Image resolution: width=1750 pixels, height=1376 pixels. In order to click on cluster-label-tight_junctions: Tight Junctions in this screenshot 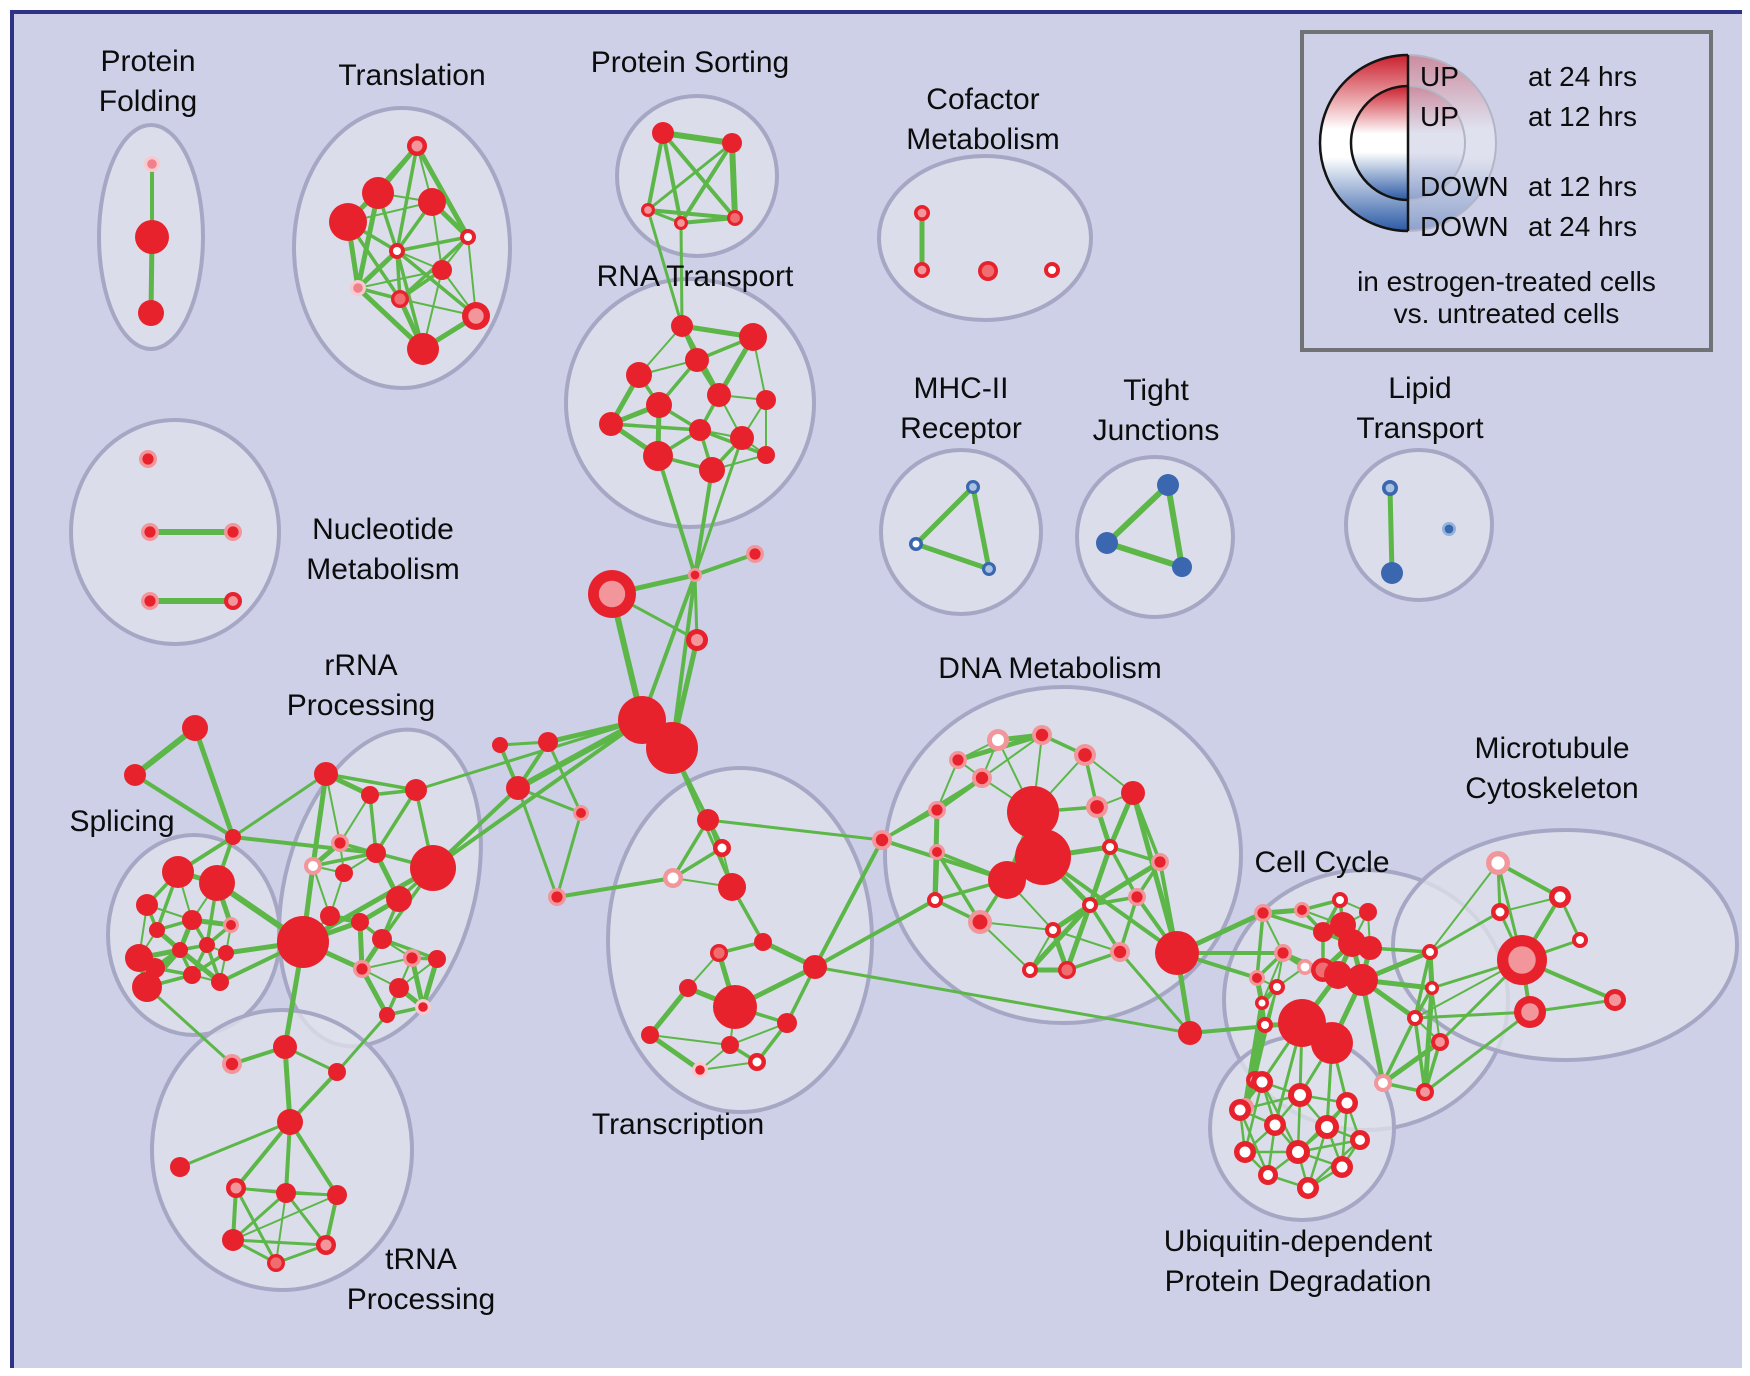, I will do `click(1156, 410)`.